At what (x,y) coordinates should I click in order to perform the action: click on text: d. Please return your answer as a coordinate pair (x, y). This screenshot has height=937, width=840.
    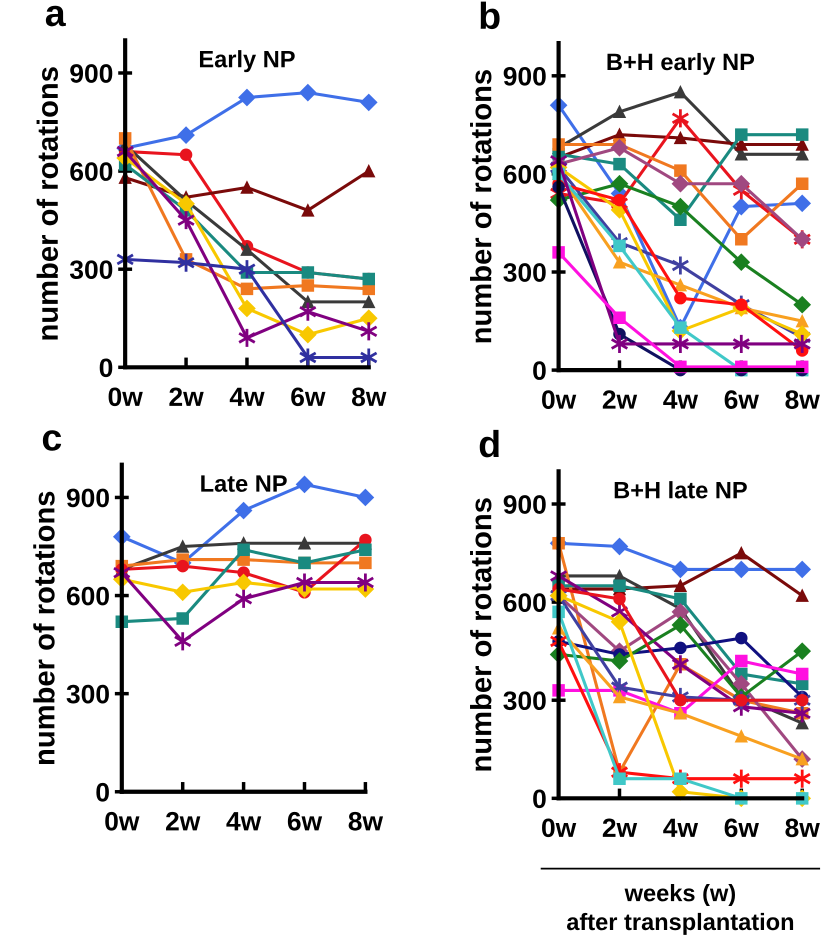
    Looking at the image, I should click on (489, 444).